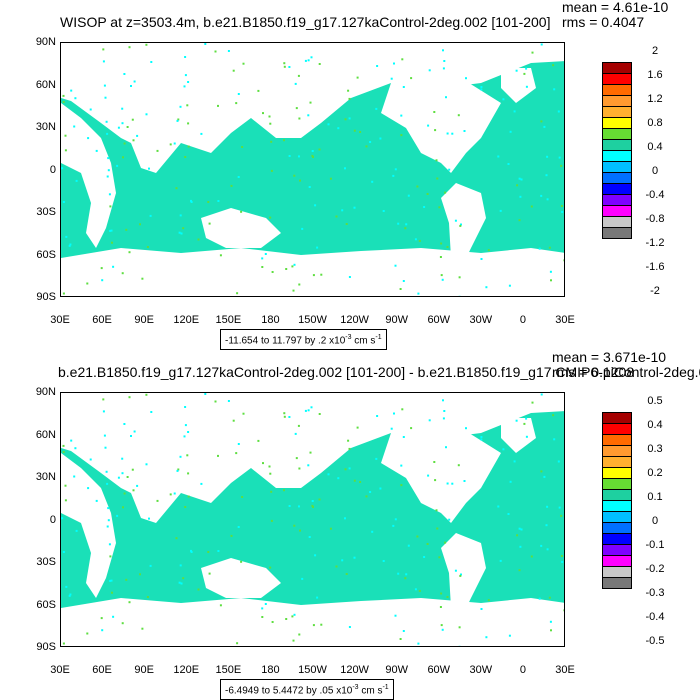  Describe the element at coordinates (655, 545) in the screenshot. I see `colorbar-label: -0.1` at that location.